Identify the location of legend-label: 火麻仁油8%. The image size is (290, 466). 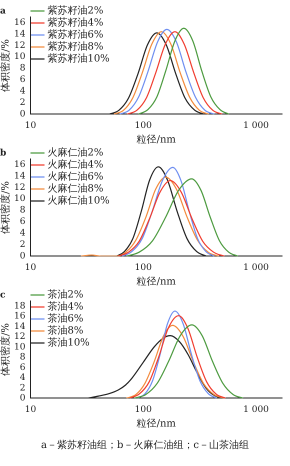
(75, 188).